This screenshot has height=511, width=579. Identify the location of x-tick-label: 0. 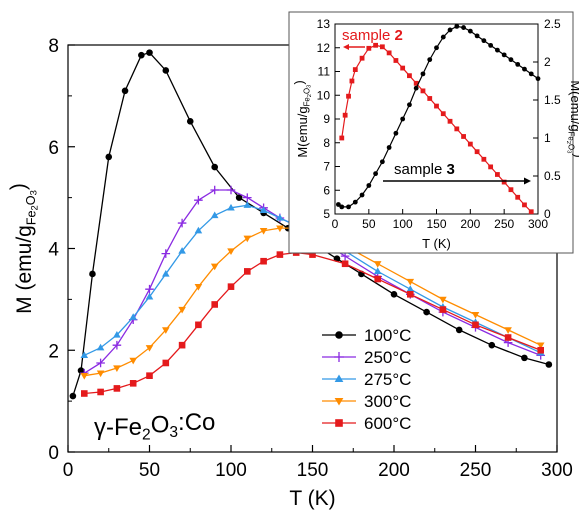
(68, 470).